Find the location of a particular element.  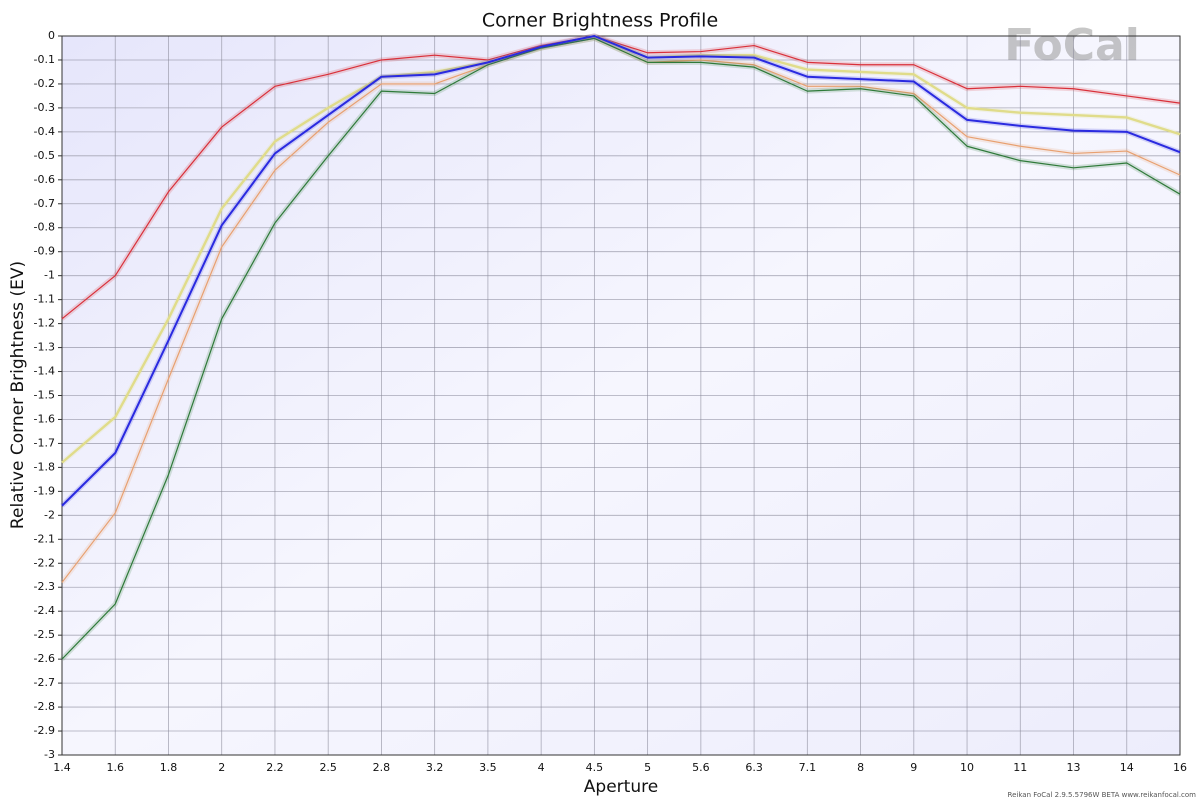

x-tick-label: 1.4 is located at coordinates (62, 767).